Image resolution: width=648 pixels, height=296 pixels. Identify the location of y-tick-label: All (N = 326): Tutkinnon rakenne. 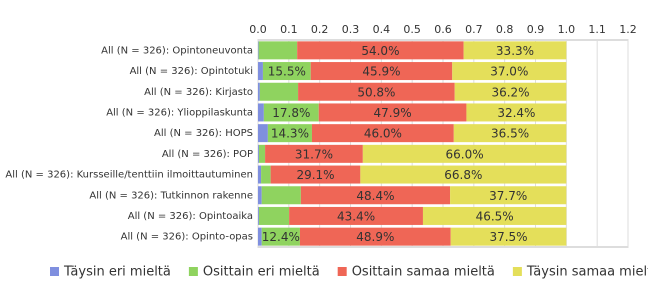
(171, 195).